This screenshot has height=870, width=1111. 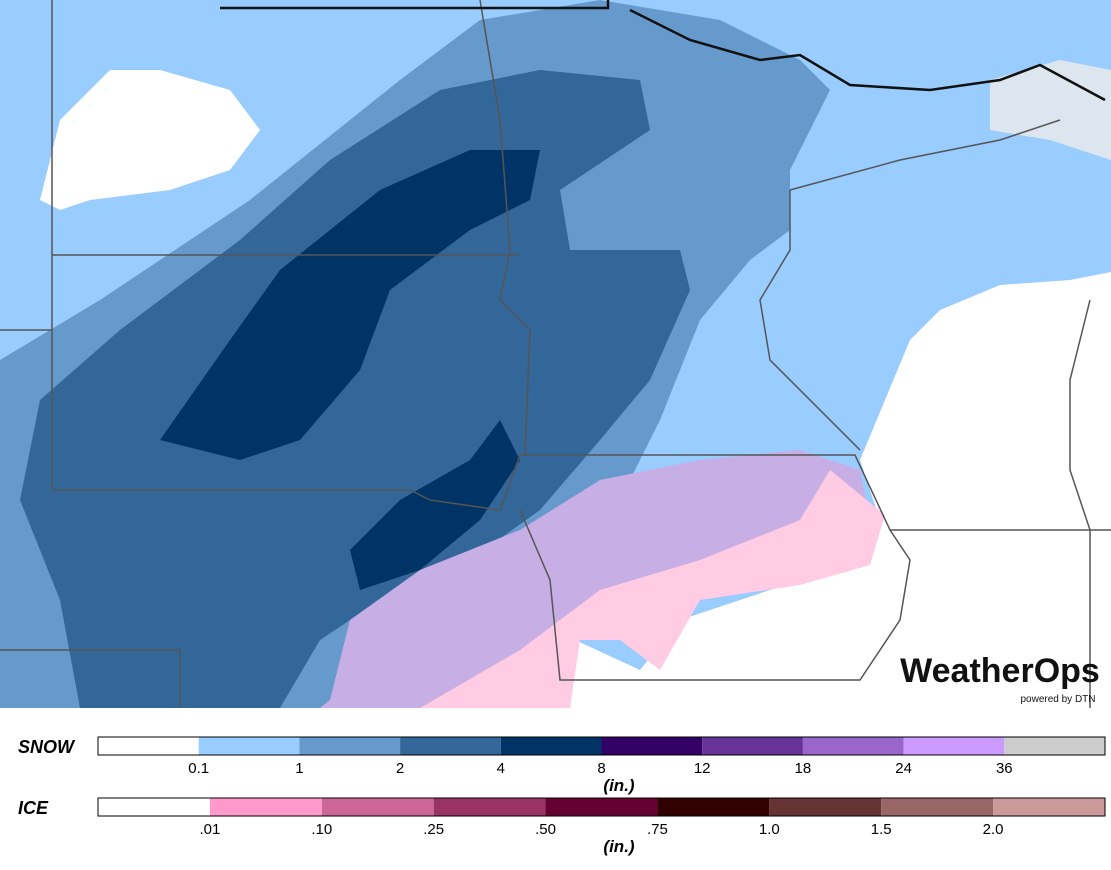 I want to click on legend-label: 12, so click(x=702, y=768).